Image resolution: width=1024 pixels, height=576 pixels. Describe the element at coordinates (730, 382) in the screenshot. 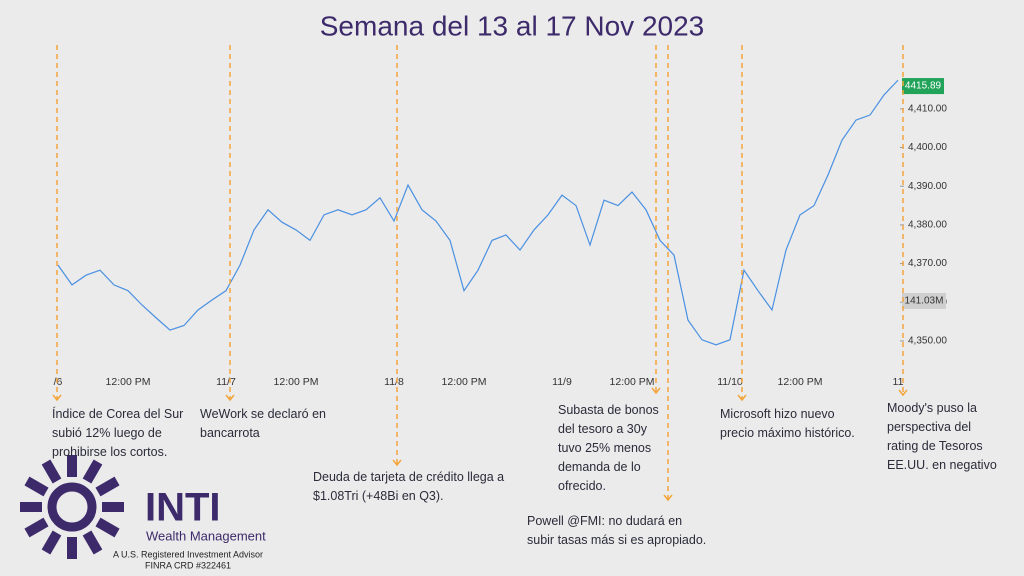

I see `x-tick-label: 11/10` at that location.